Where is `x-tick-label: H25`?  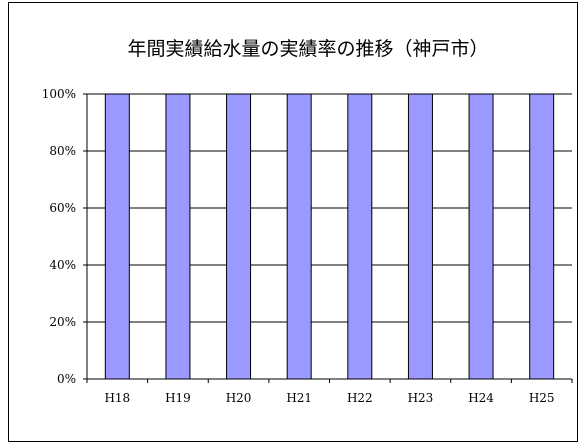 x-tick-label: H25 is located at coordinates (542, 398).